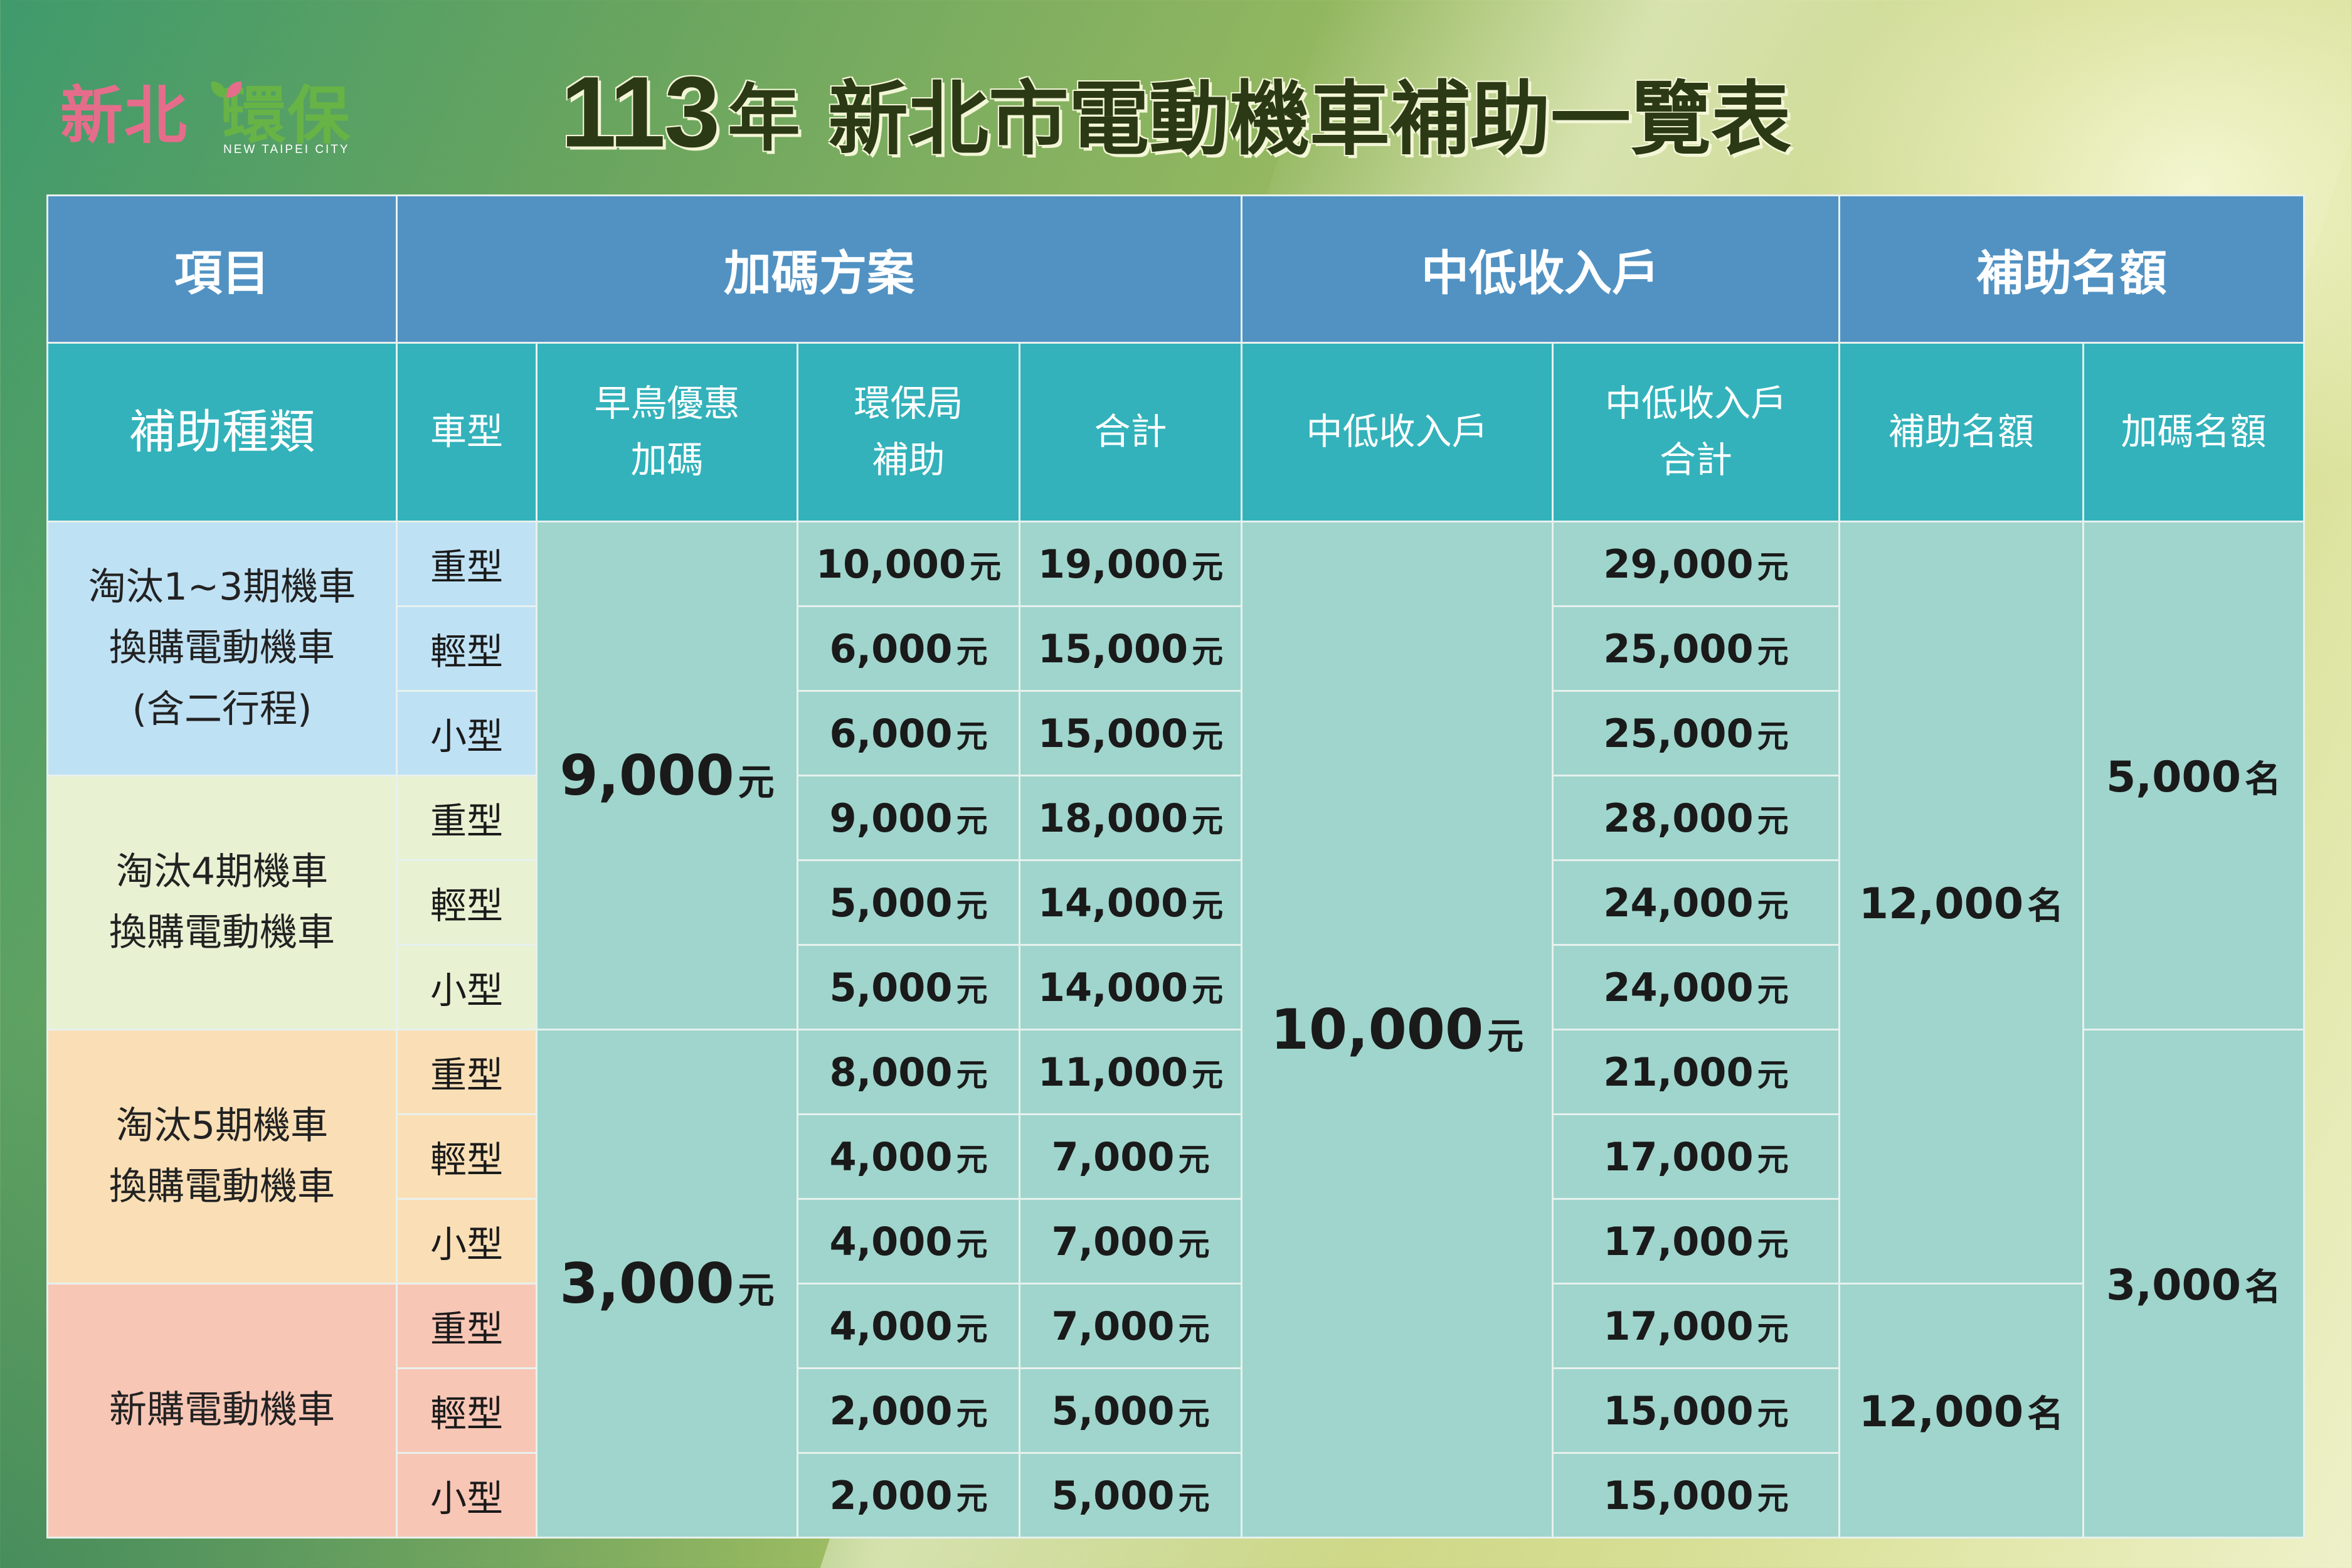 The image size is (2352, 1568). I want to click on header-total: 合計, so click(1130, 432).